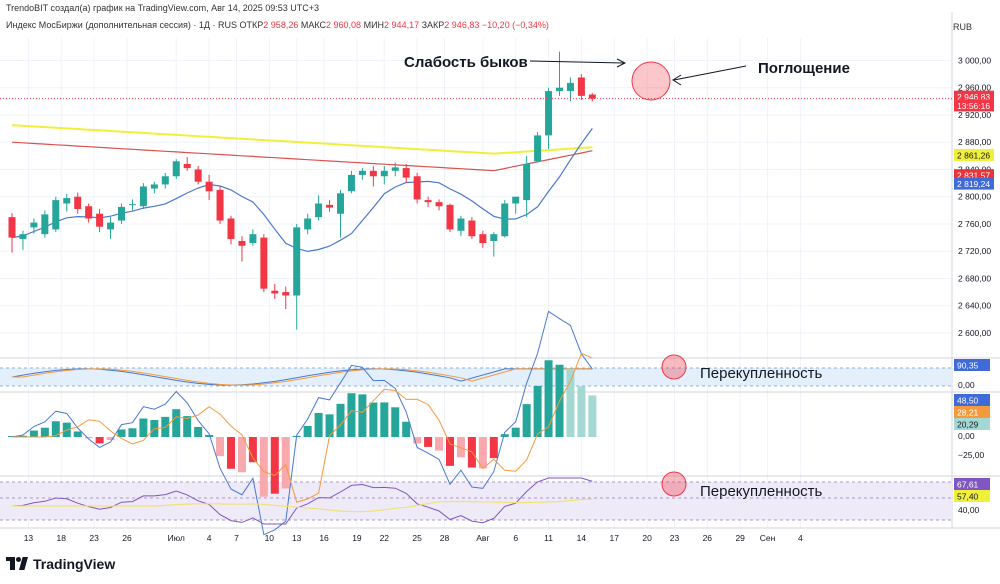 The image size is (1000, 584). I want to click on bulls-weakness-arrow, so click(577, 62).